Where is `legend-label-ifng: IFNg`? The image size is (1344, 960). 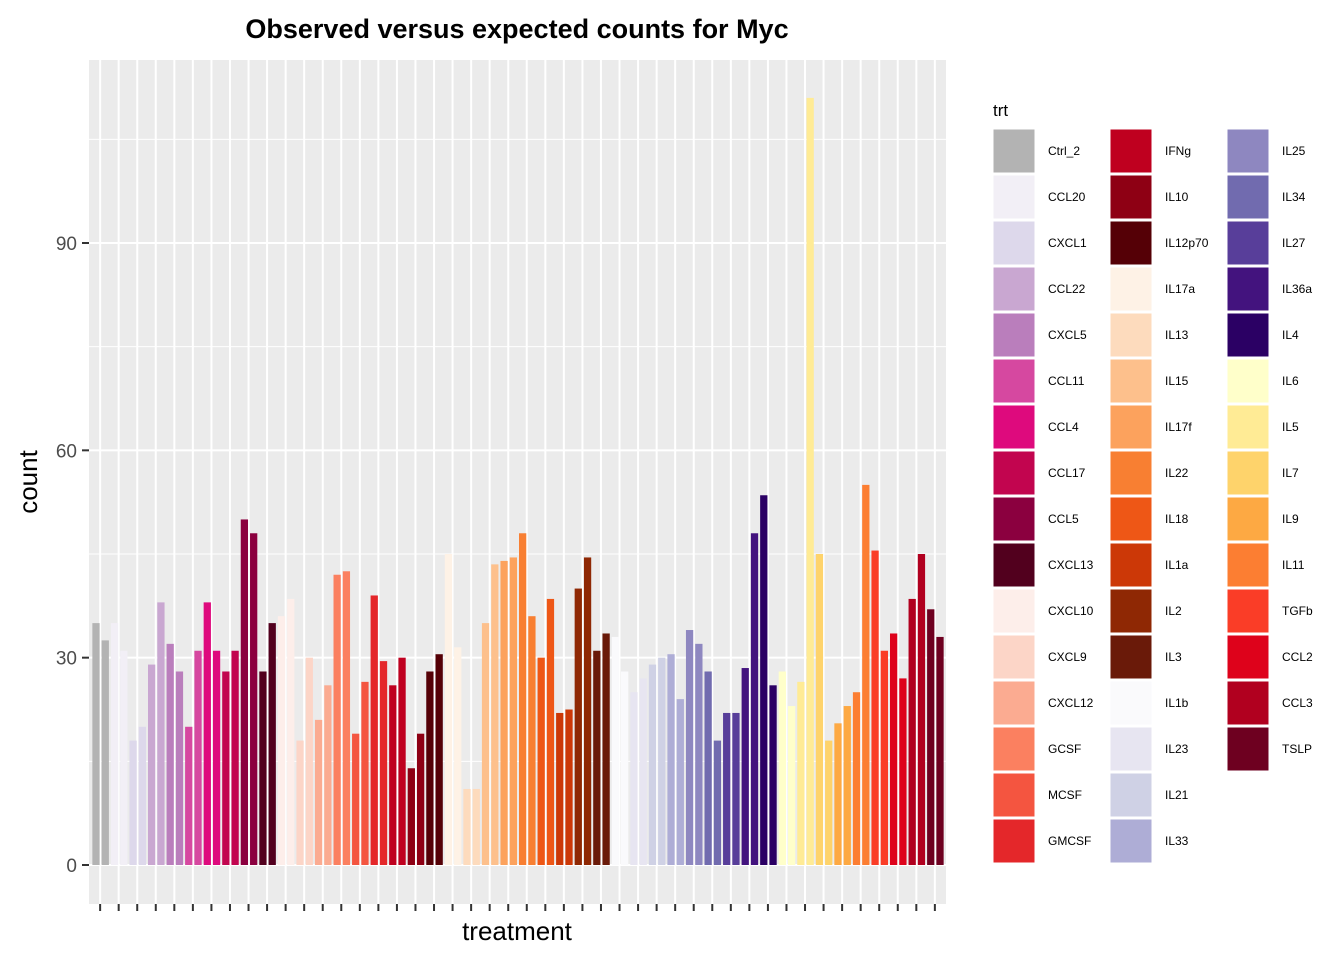 legend-label-ifng: IFNg is located at coordinates (1178, 151).